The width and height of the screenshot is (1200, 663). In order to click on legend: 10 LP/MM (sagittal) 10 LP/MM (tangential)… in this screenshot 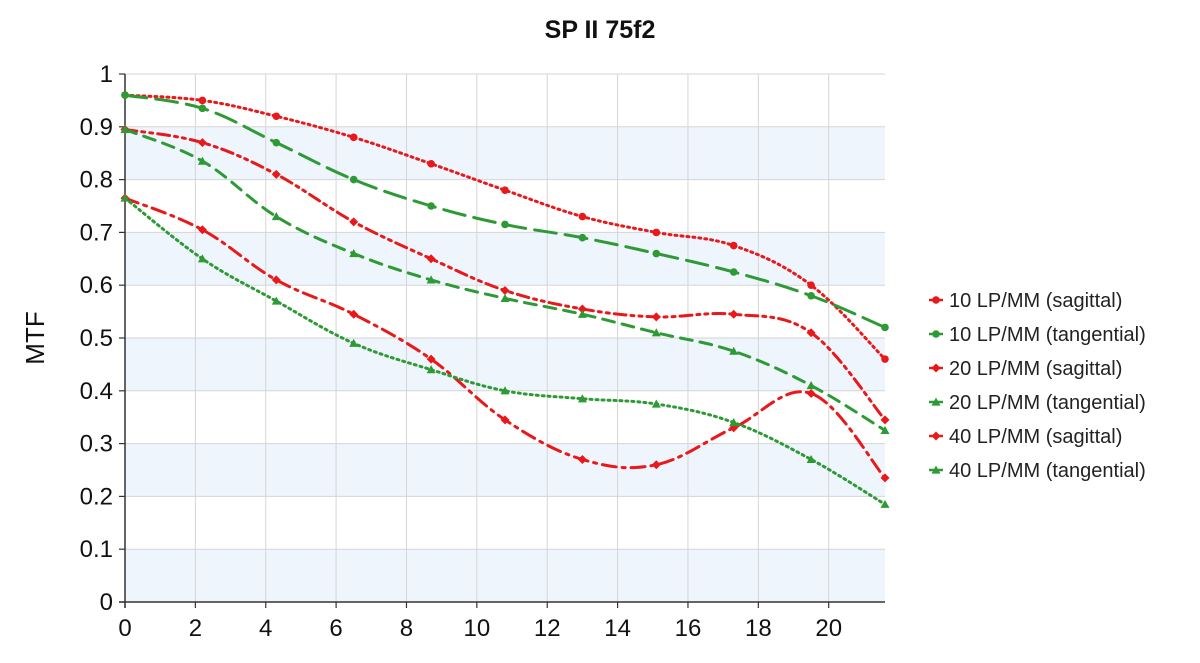, I will do `click(1037, 386)`.